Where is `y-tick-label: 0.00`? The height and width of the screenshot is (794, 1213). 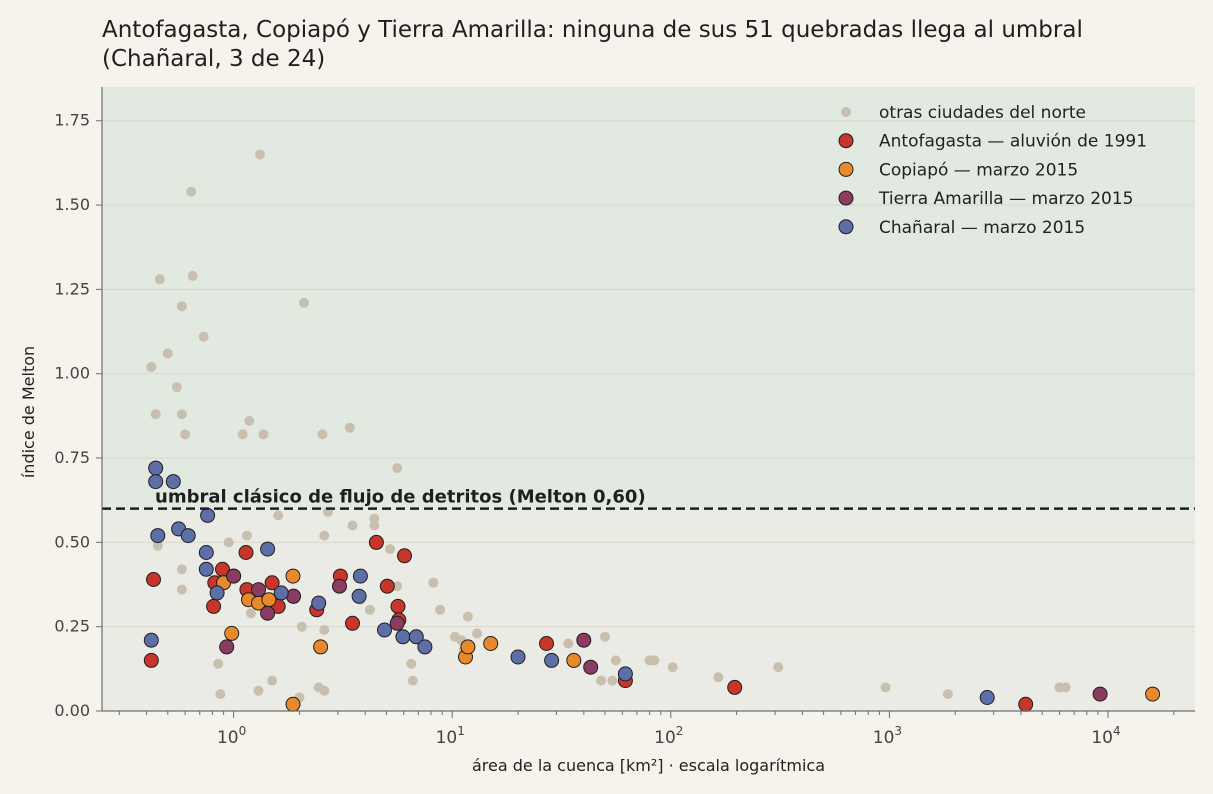 y-tick-label: 0.00 is located at coordinates (72, 710).